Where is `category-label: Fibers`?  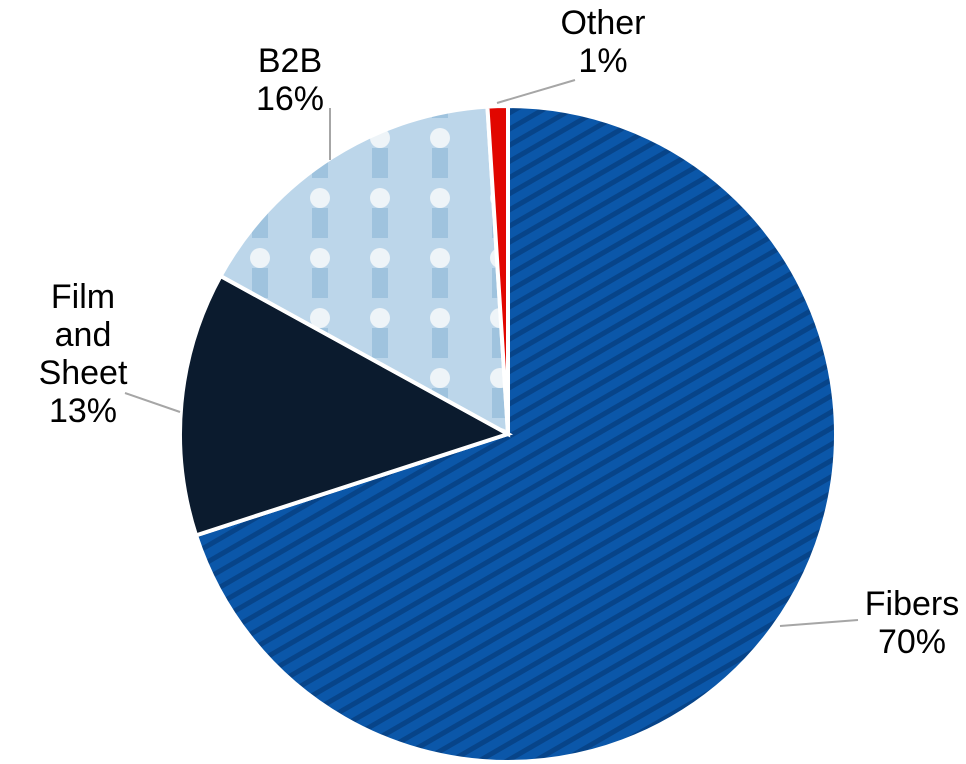 category-label: Fibers is located at coordinates (912, 604).